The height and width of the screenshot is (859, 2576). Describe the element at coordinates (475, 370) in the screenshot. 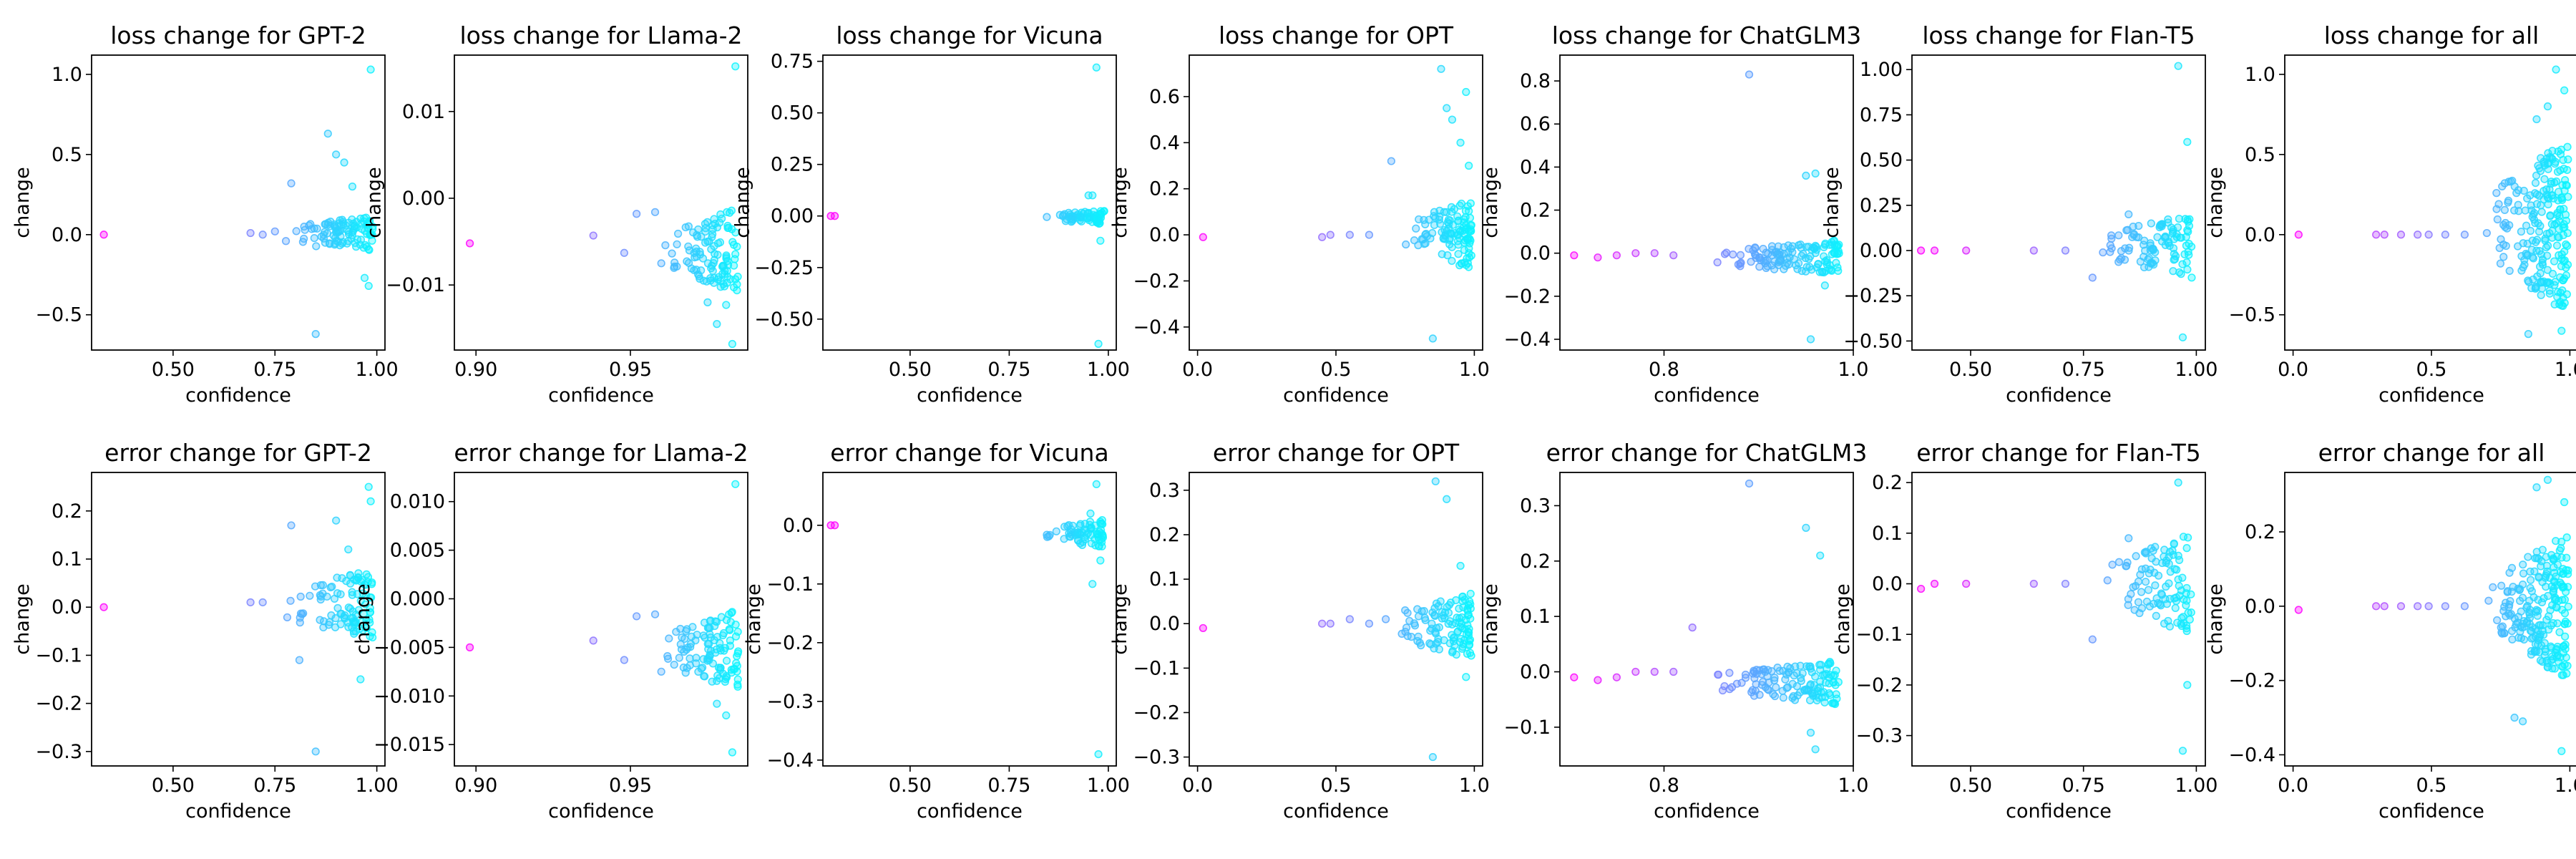

I see `x-tick-label: 0.90` at that location.